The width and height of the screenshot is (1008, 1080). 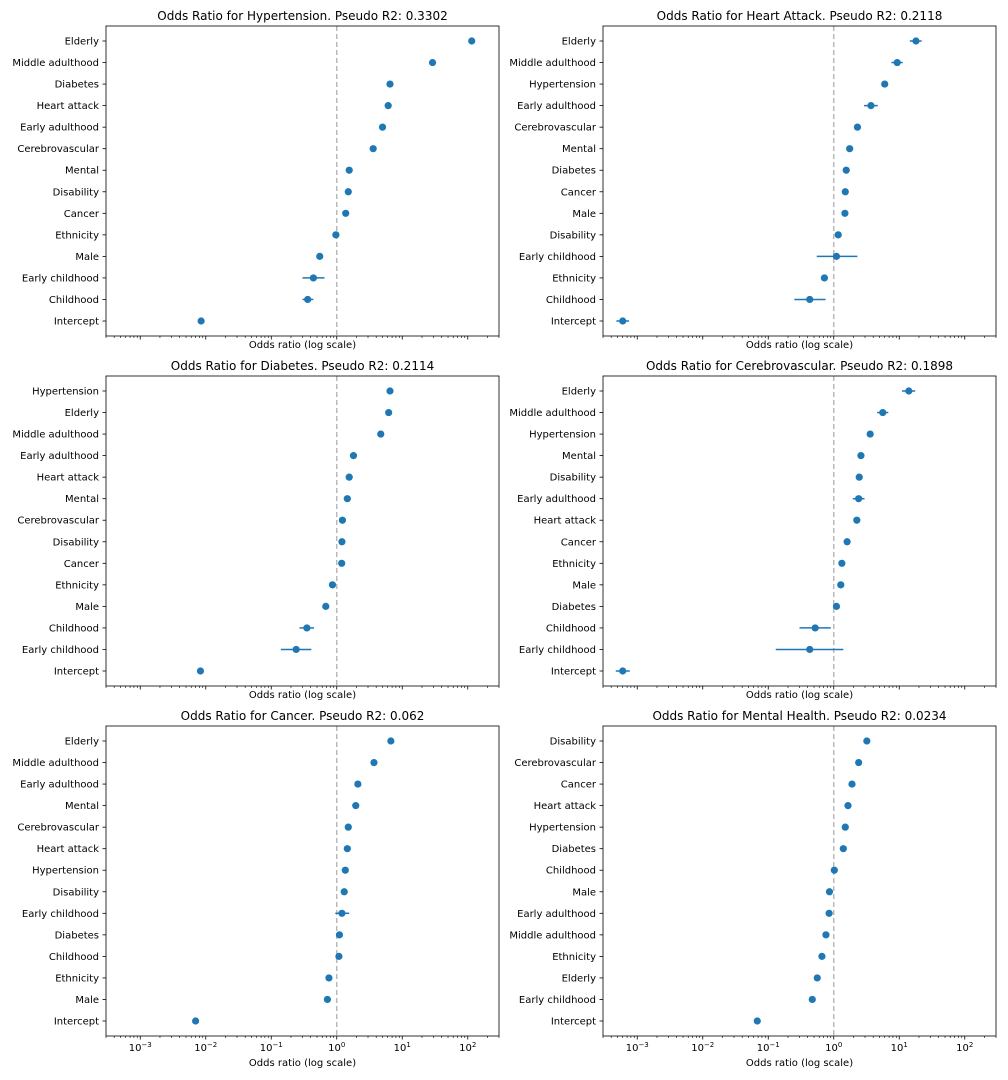 I want to click on chart-title: Odds Ratio for Cancer. Pseudo R2: 0.062, so click(x=303, y=716).